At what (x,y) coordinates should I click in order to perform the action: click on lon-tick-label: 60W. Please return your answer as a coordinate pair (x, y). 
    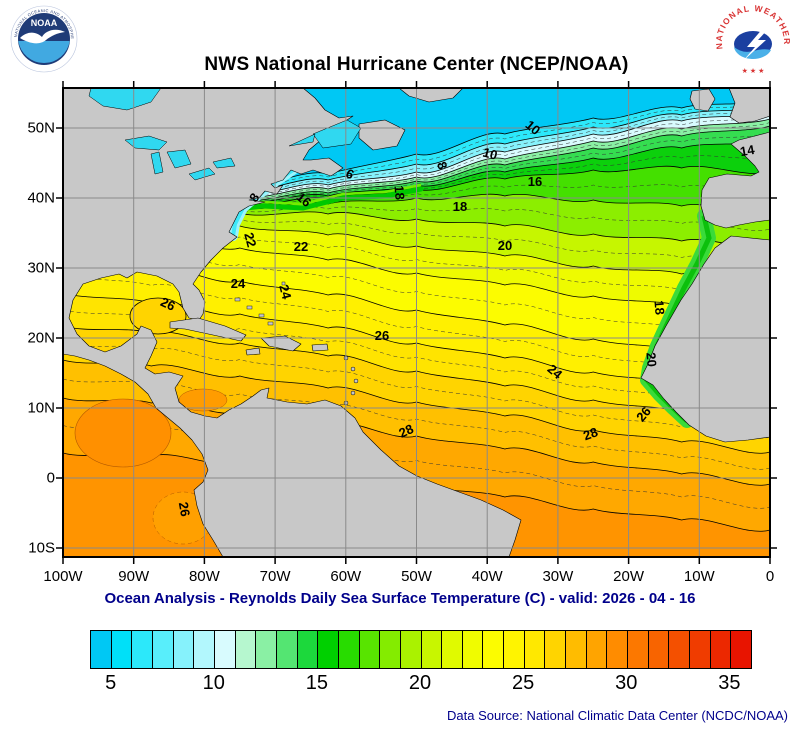
    Looking at the image, I should click on (346, 576).